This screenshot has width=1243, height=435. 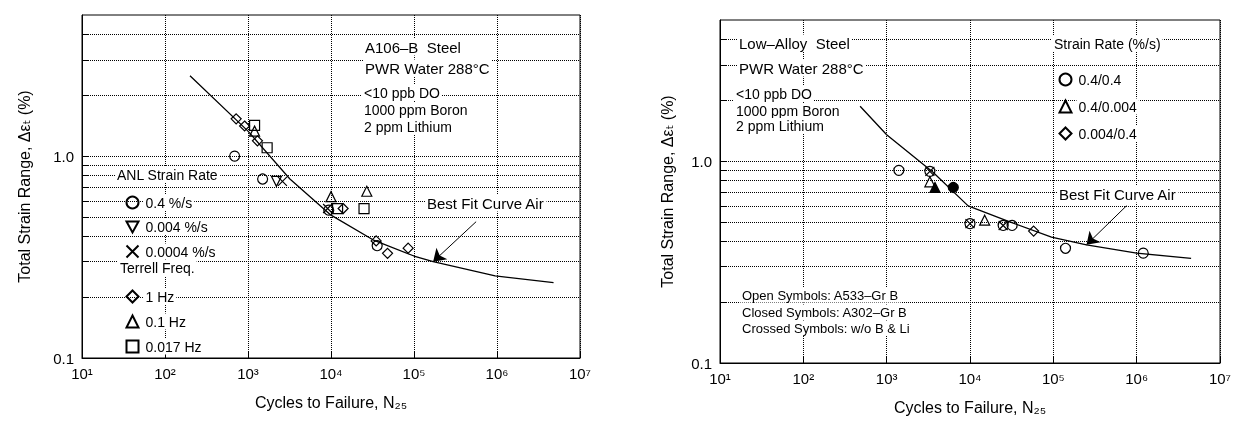 I want to click on legend-title: Strain Rate (%/s), so click(x=1107, y=44).